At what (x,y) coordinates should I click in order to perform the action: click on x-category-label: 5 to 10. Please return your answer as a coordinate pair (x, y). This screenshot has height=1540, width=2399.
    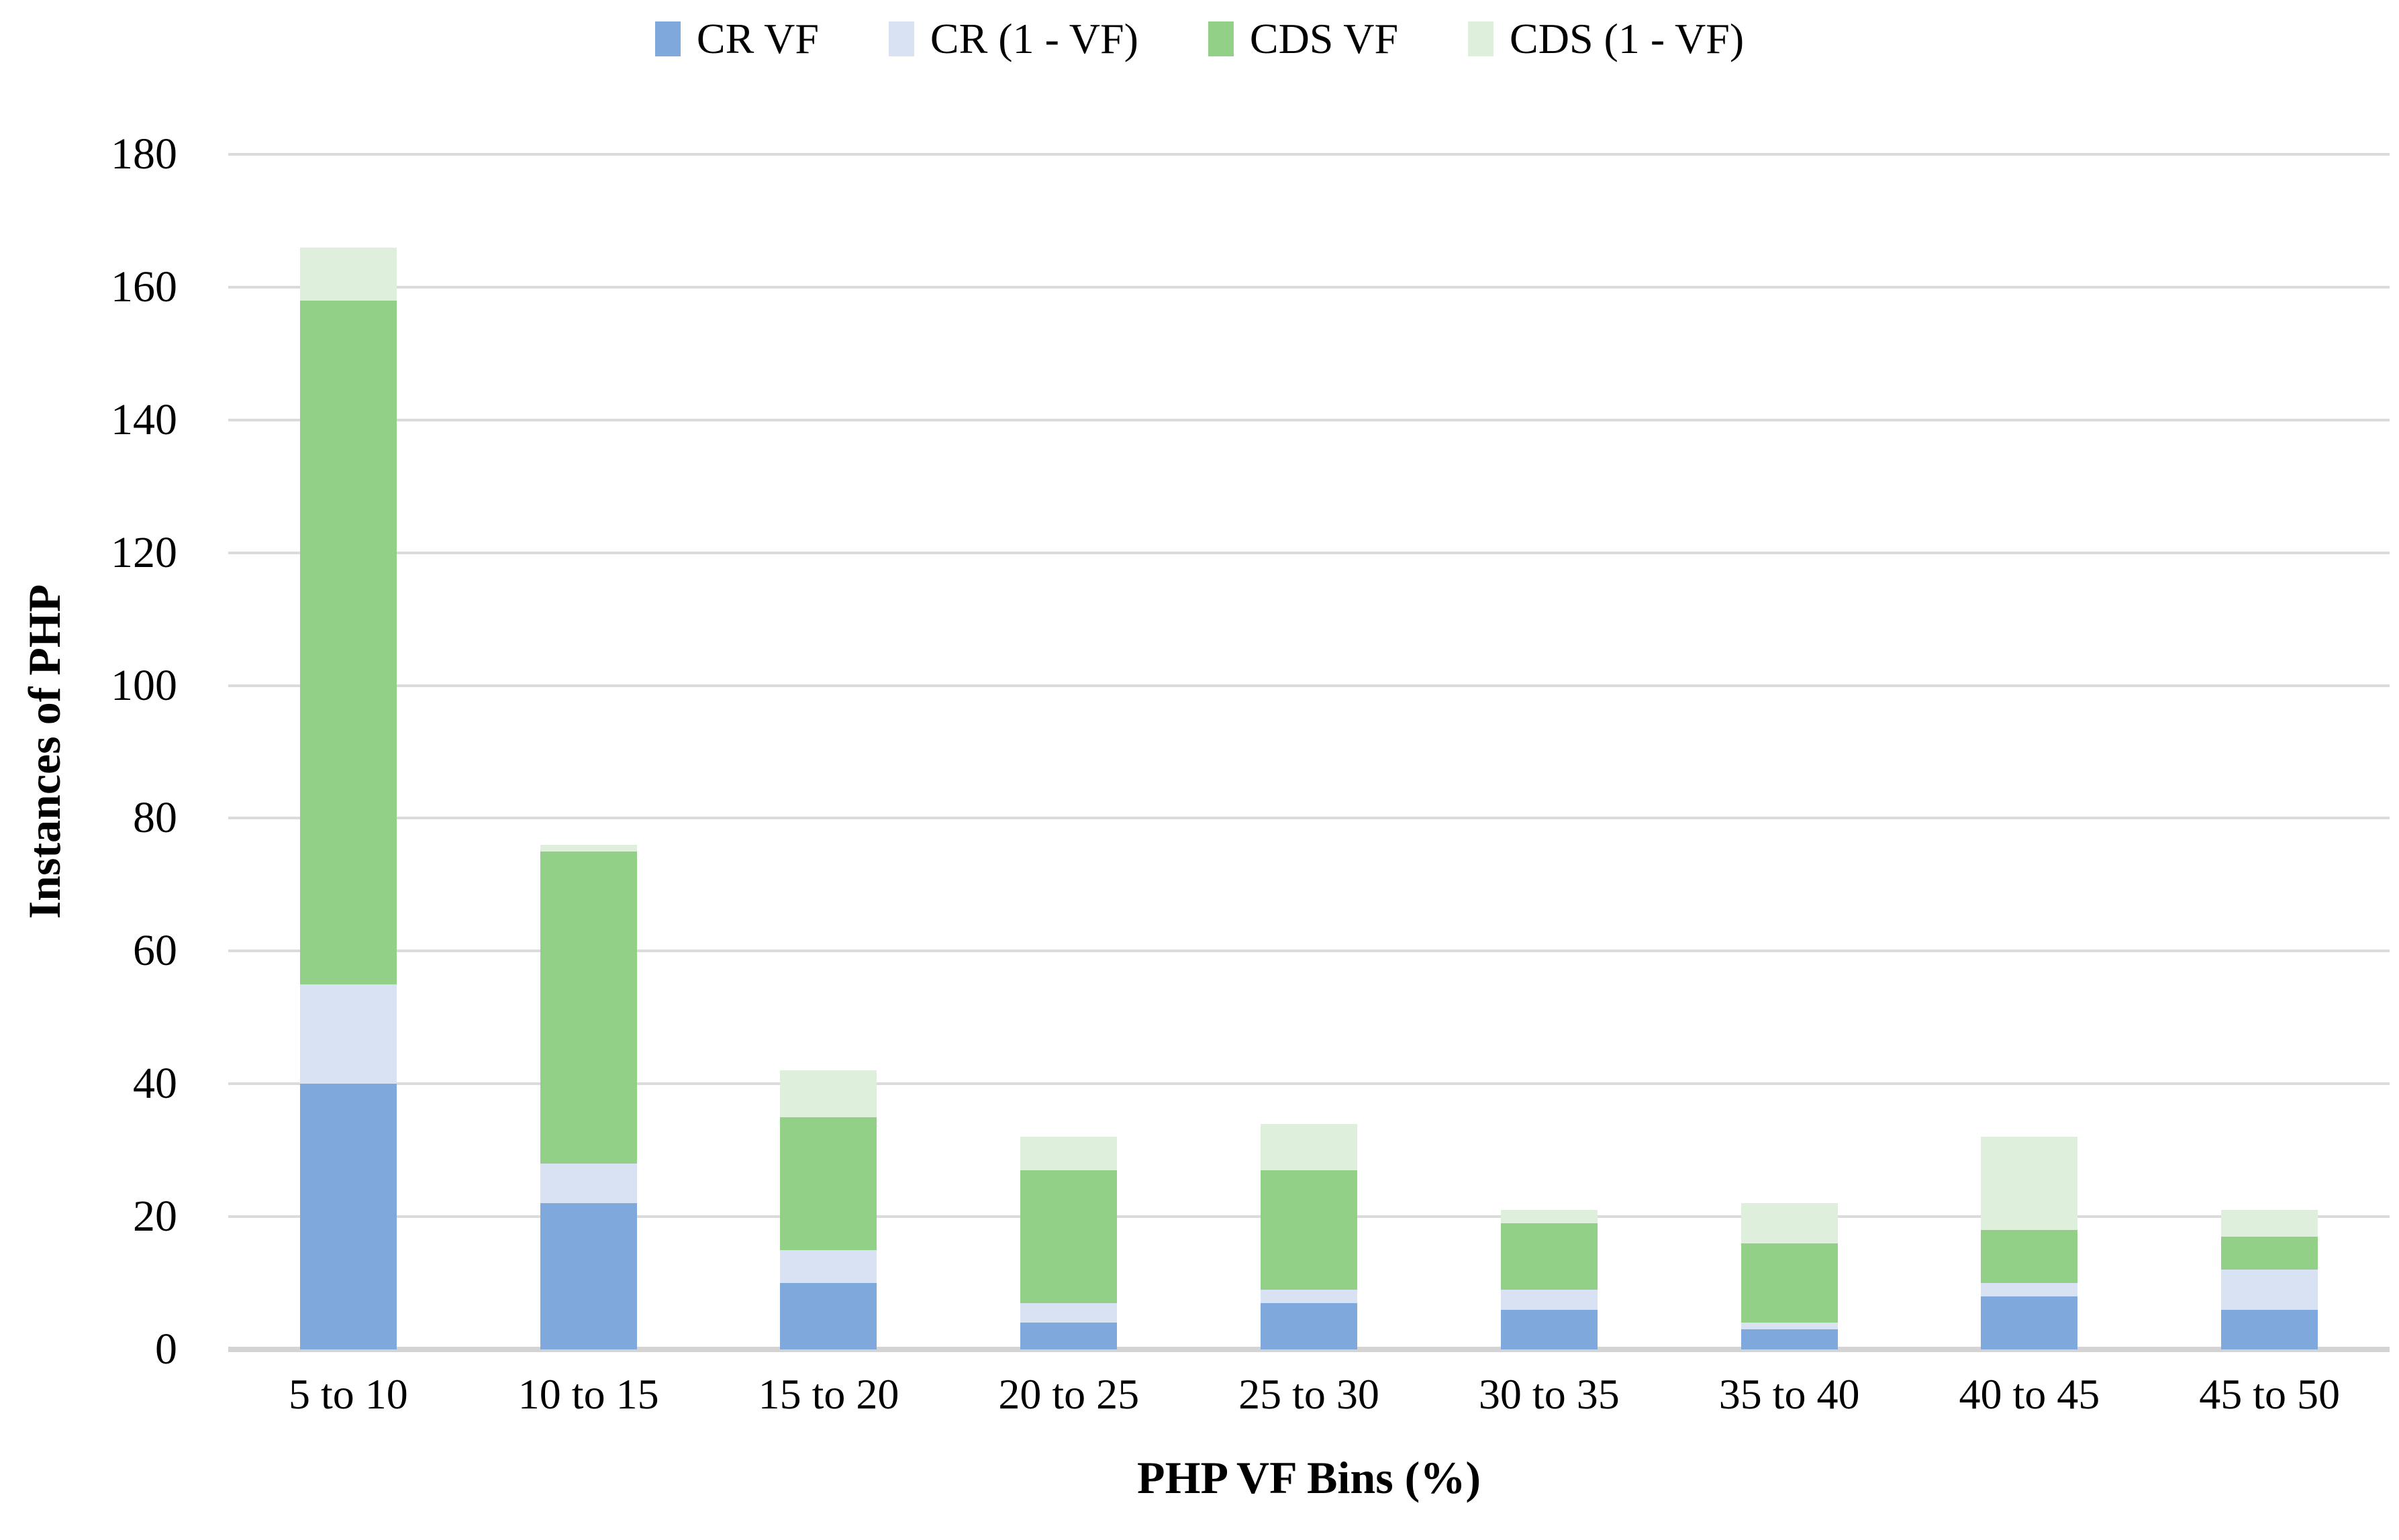
    Looking at the image, I should click on (348, 1394).